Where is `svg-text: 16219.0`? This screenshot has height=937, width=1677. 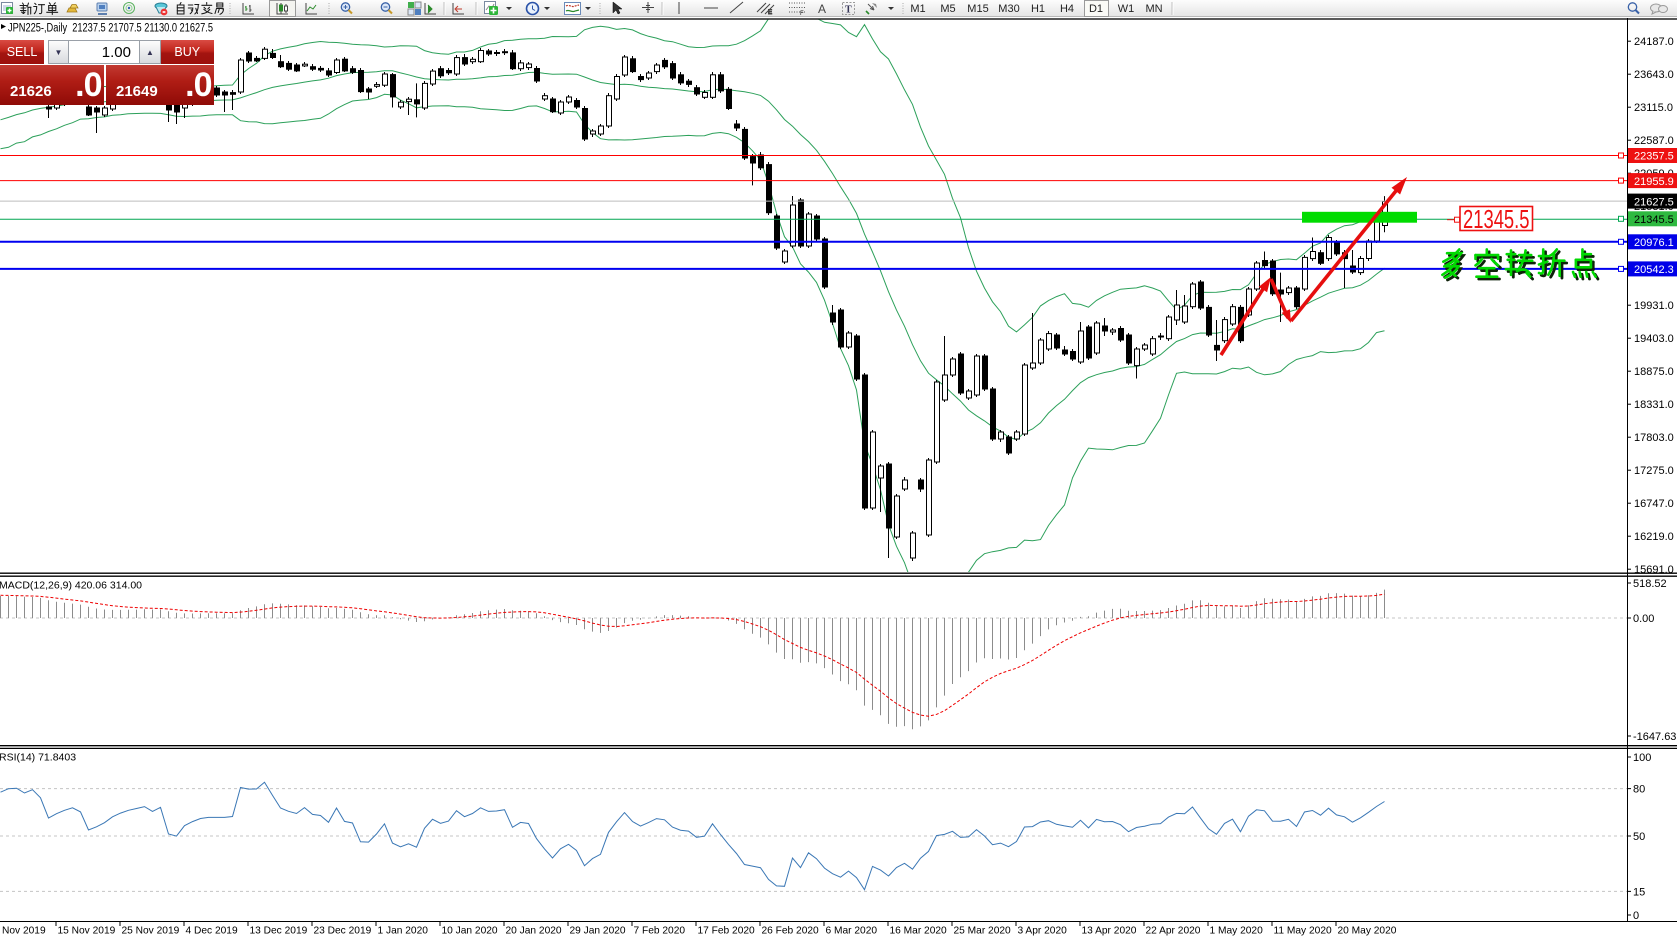
svg-text: 16219.0 is located at coordinates (1654, 537).